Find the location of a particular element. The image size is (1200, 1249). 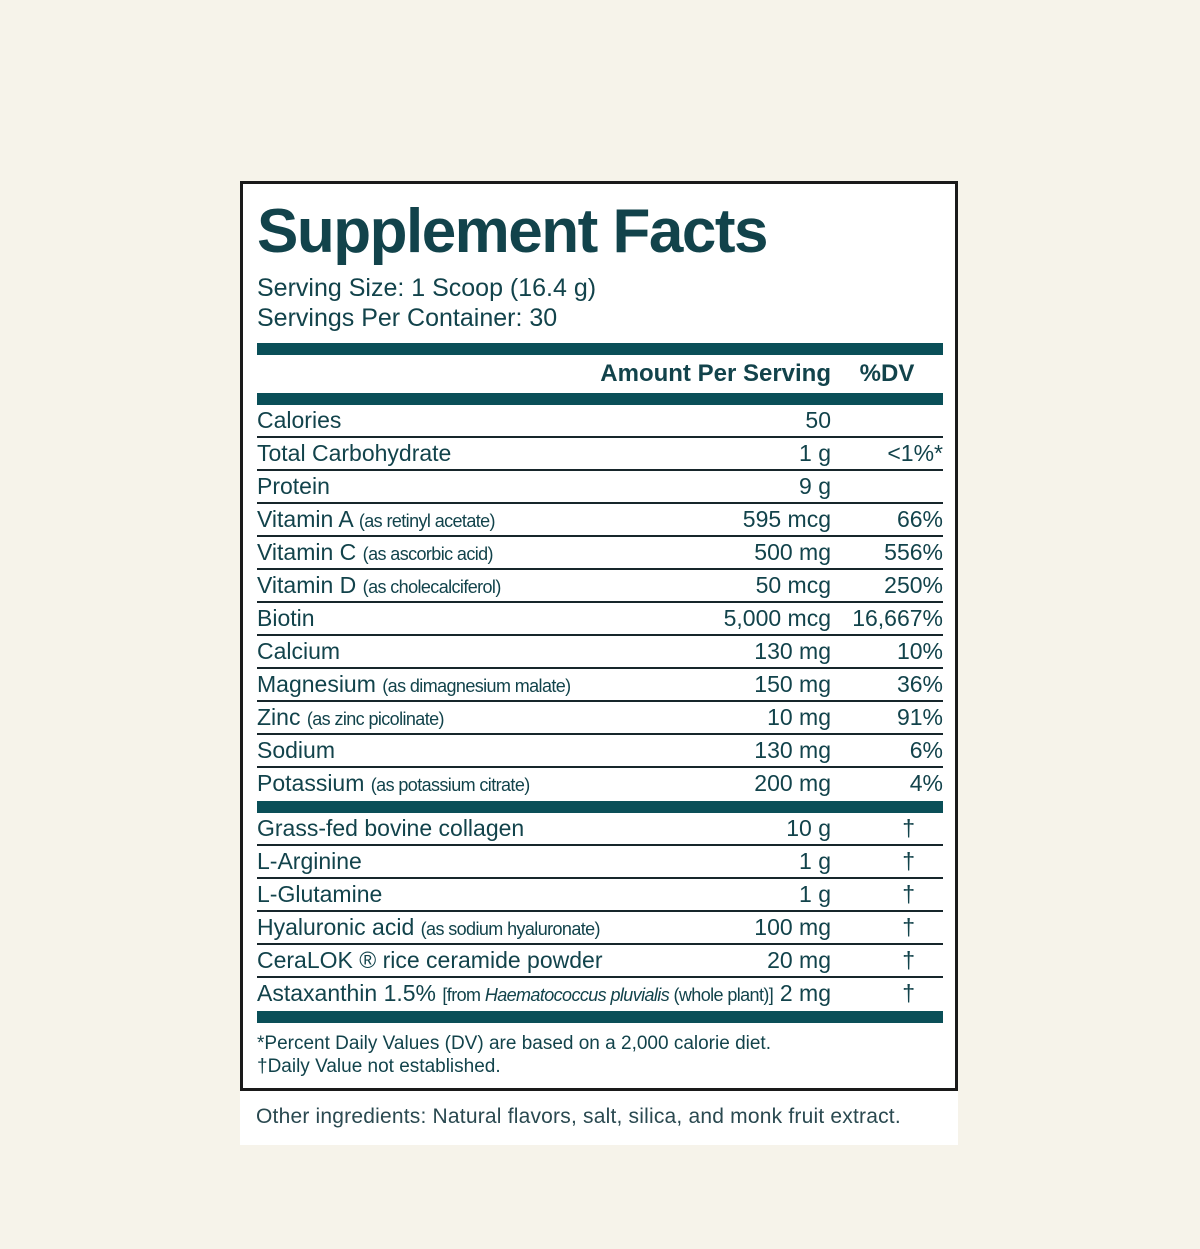

ingredient-row: Grass-fed bovine collagen 10 g † is located at coordinates (600, 830).